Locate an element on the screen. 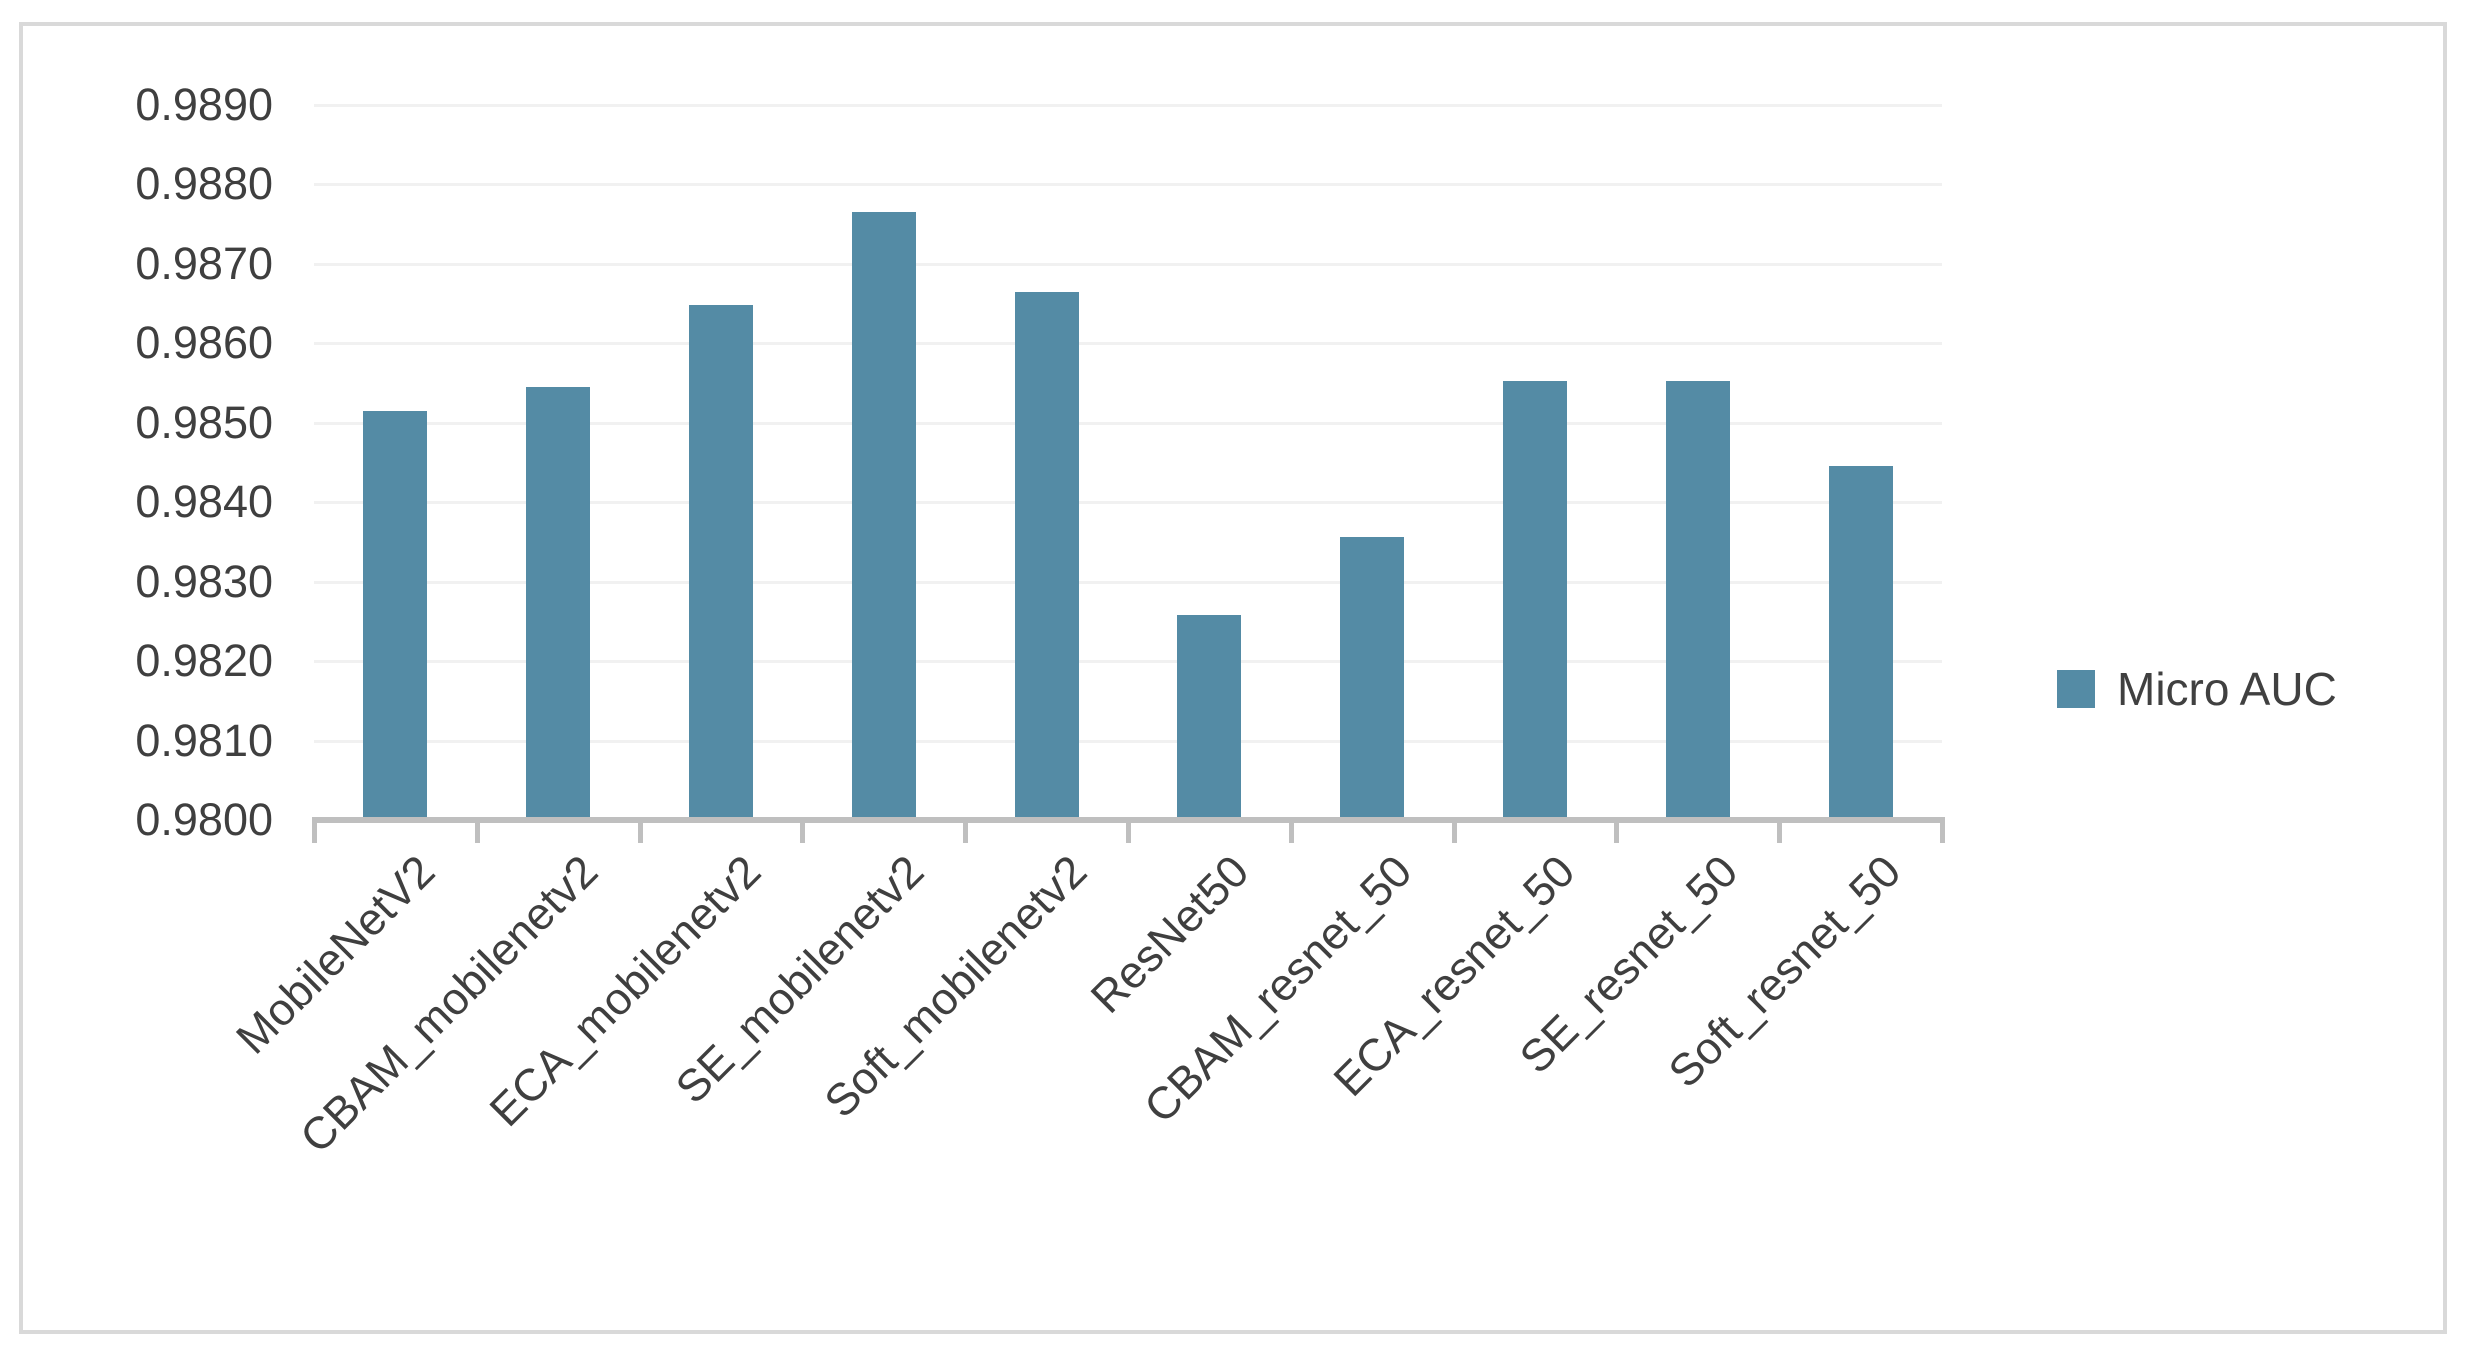 The height and width of the screenshot is (1360, 2471). legend: Micro AUC is located at coordinates (2197, 689).